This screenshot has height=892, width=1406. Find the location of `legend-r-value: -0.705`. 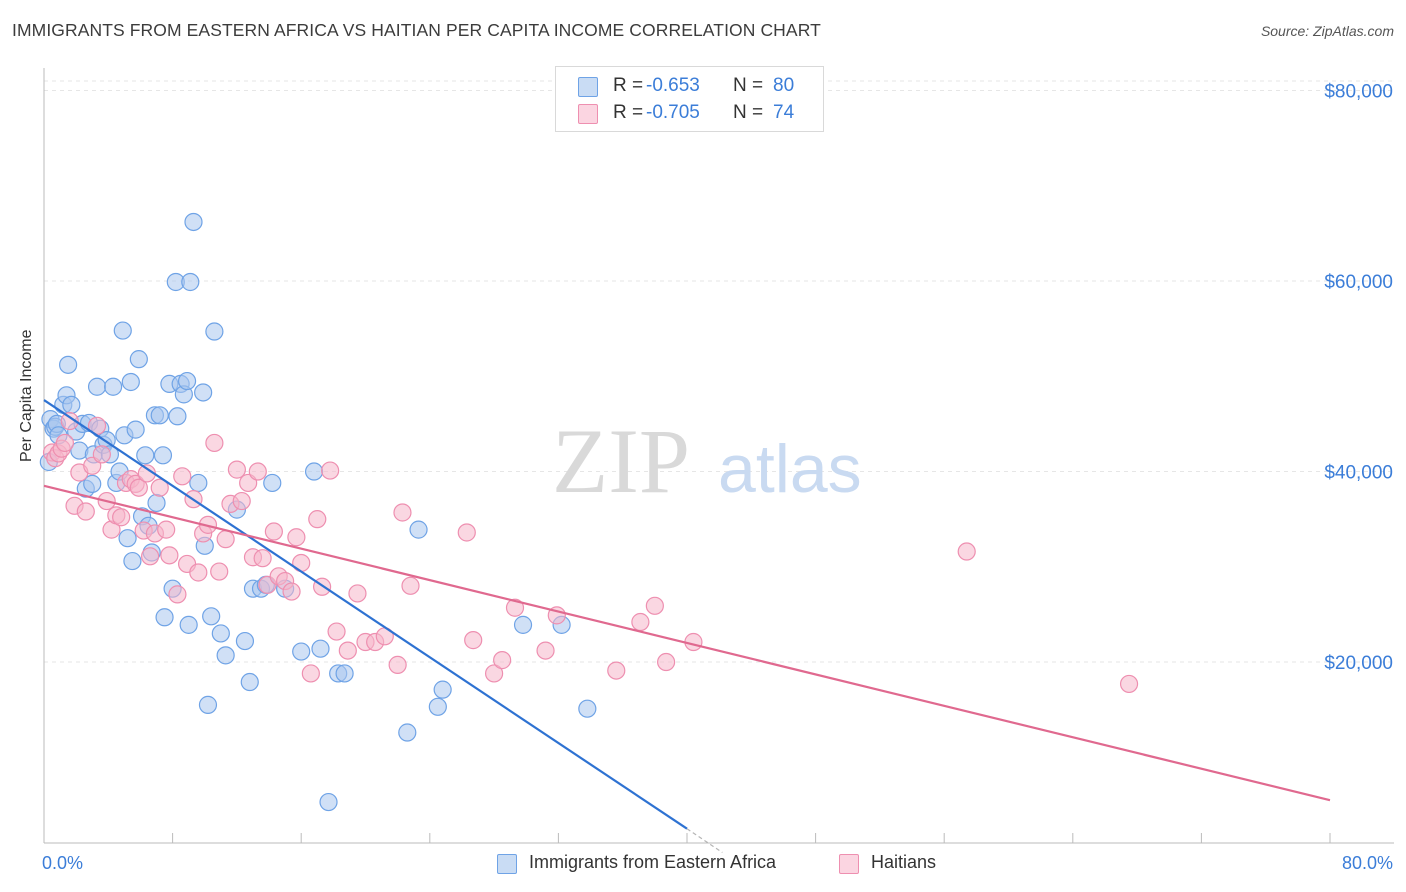

legend-r-value: -0.705 is located at coordinates (673, 112).